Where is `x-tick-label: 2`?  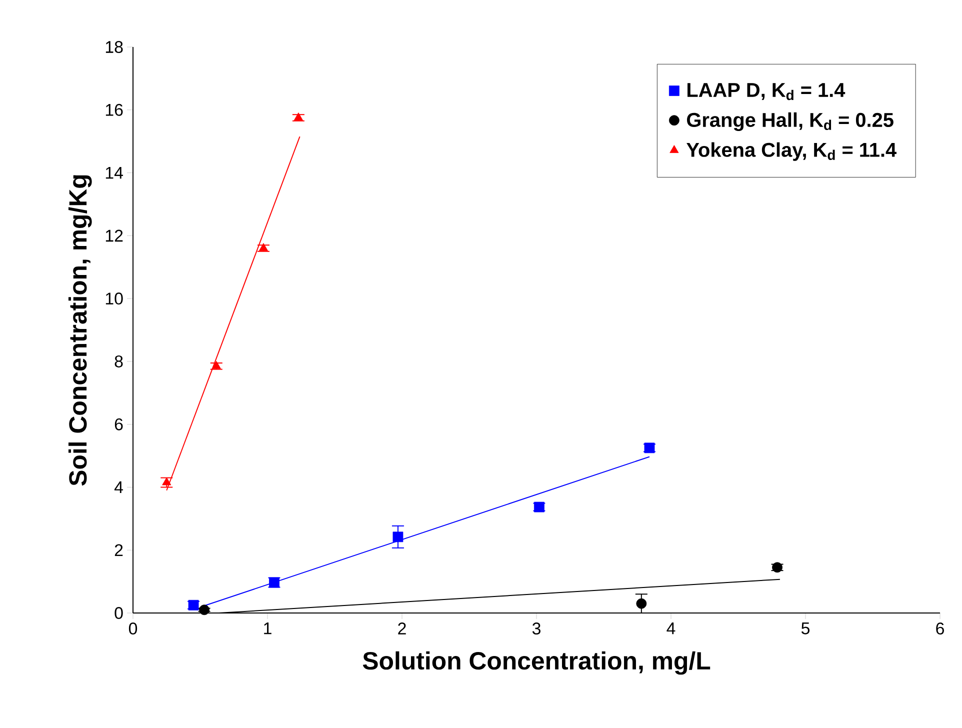 x-tick-label: 2 is located at coordinates (402, 628).